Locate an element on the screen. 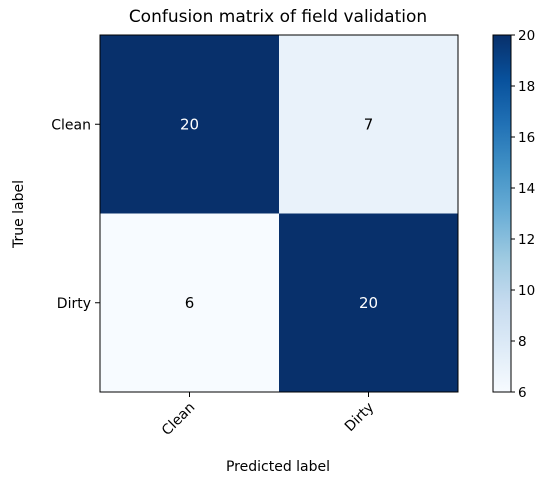 The width and height of the screenshot is (550, 478). y-tick-label: Clean is located at coordinates (71, 125).